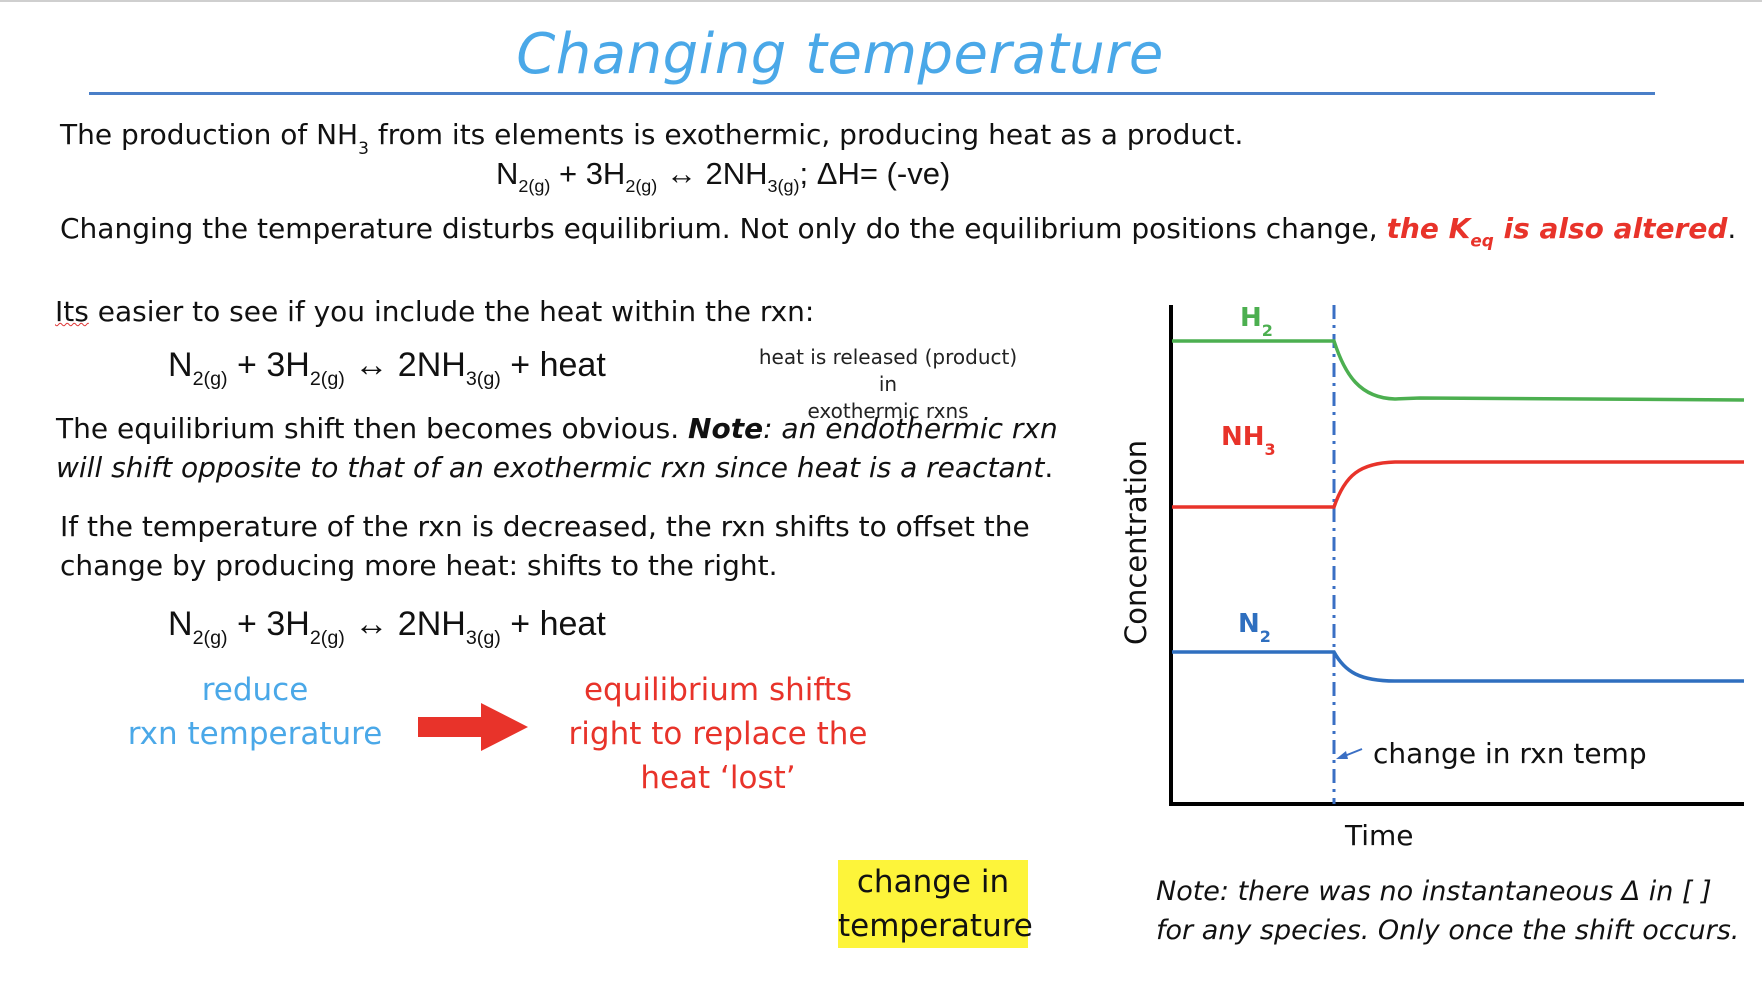 This screenshot has width=1762, height=988. Describe the element at coordinates (1379, 835) in the screenshot. I see `x-axis-label: Time` at that location.